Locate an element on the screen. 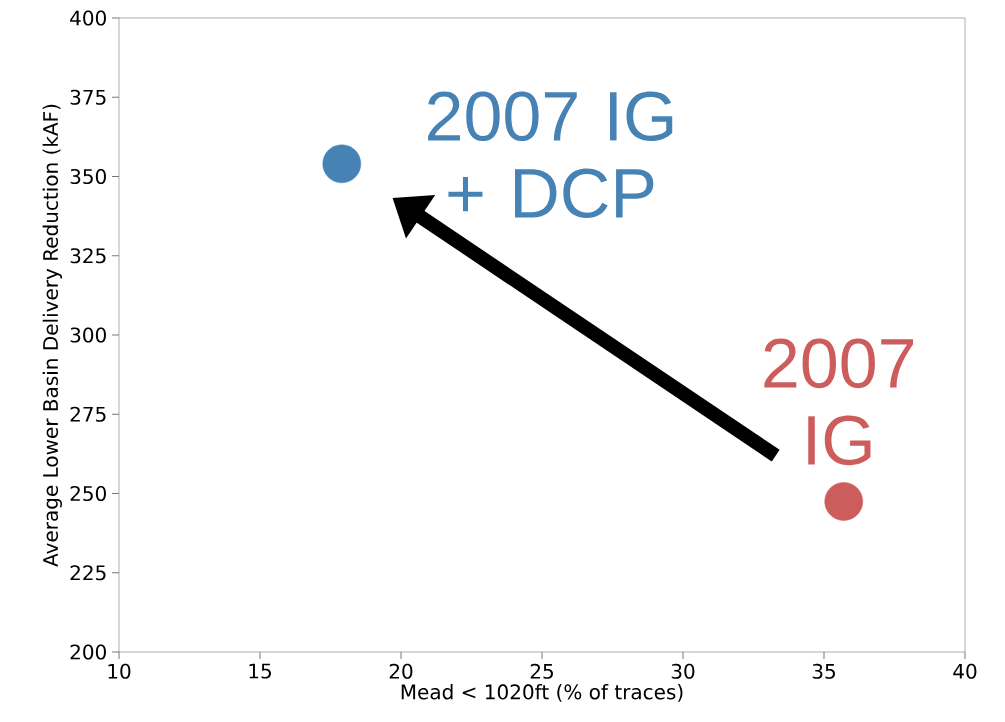 Image resolution: width=1005 pixels, height=722 pixels. y-tick-label: 350 is located at coordinates (88, 176).